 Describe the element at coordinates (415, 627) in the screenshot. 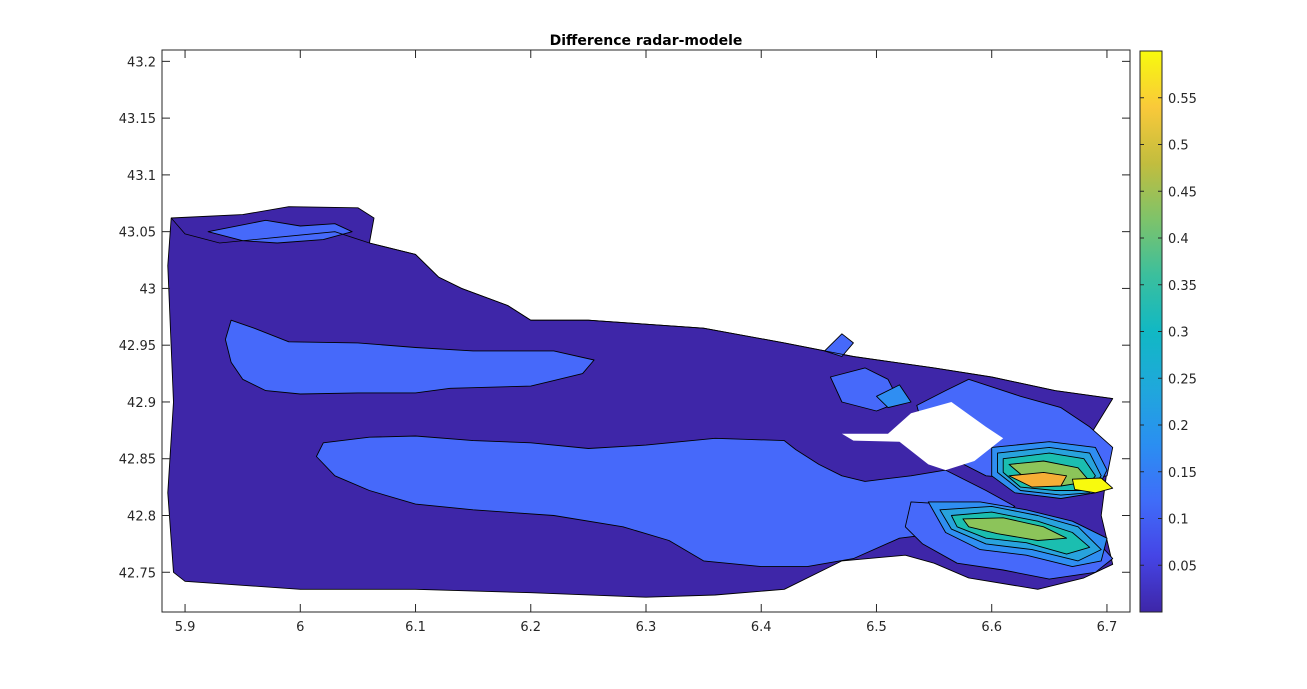

I see `x-tick-label: 6.1` at that location.